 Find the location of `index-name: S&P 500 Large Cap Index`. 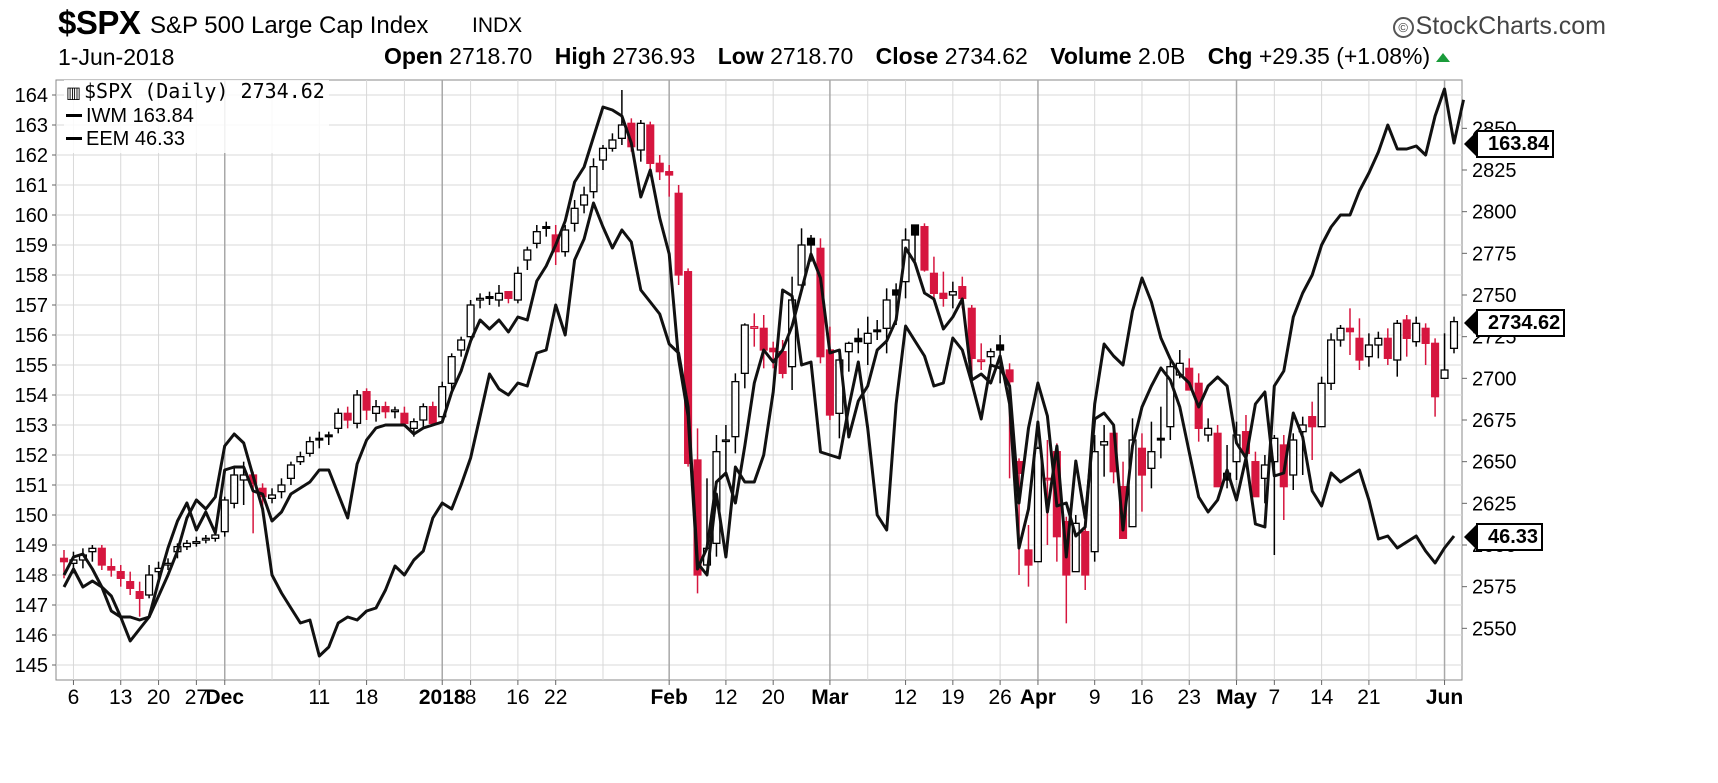

index-name: S&P 500 Large Cap Index is located at coordinates (289, 25).